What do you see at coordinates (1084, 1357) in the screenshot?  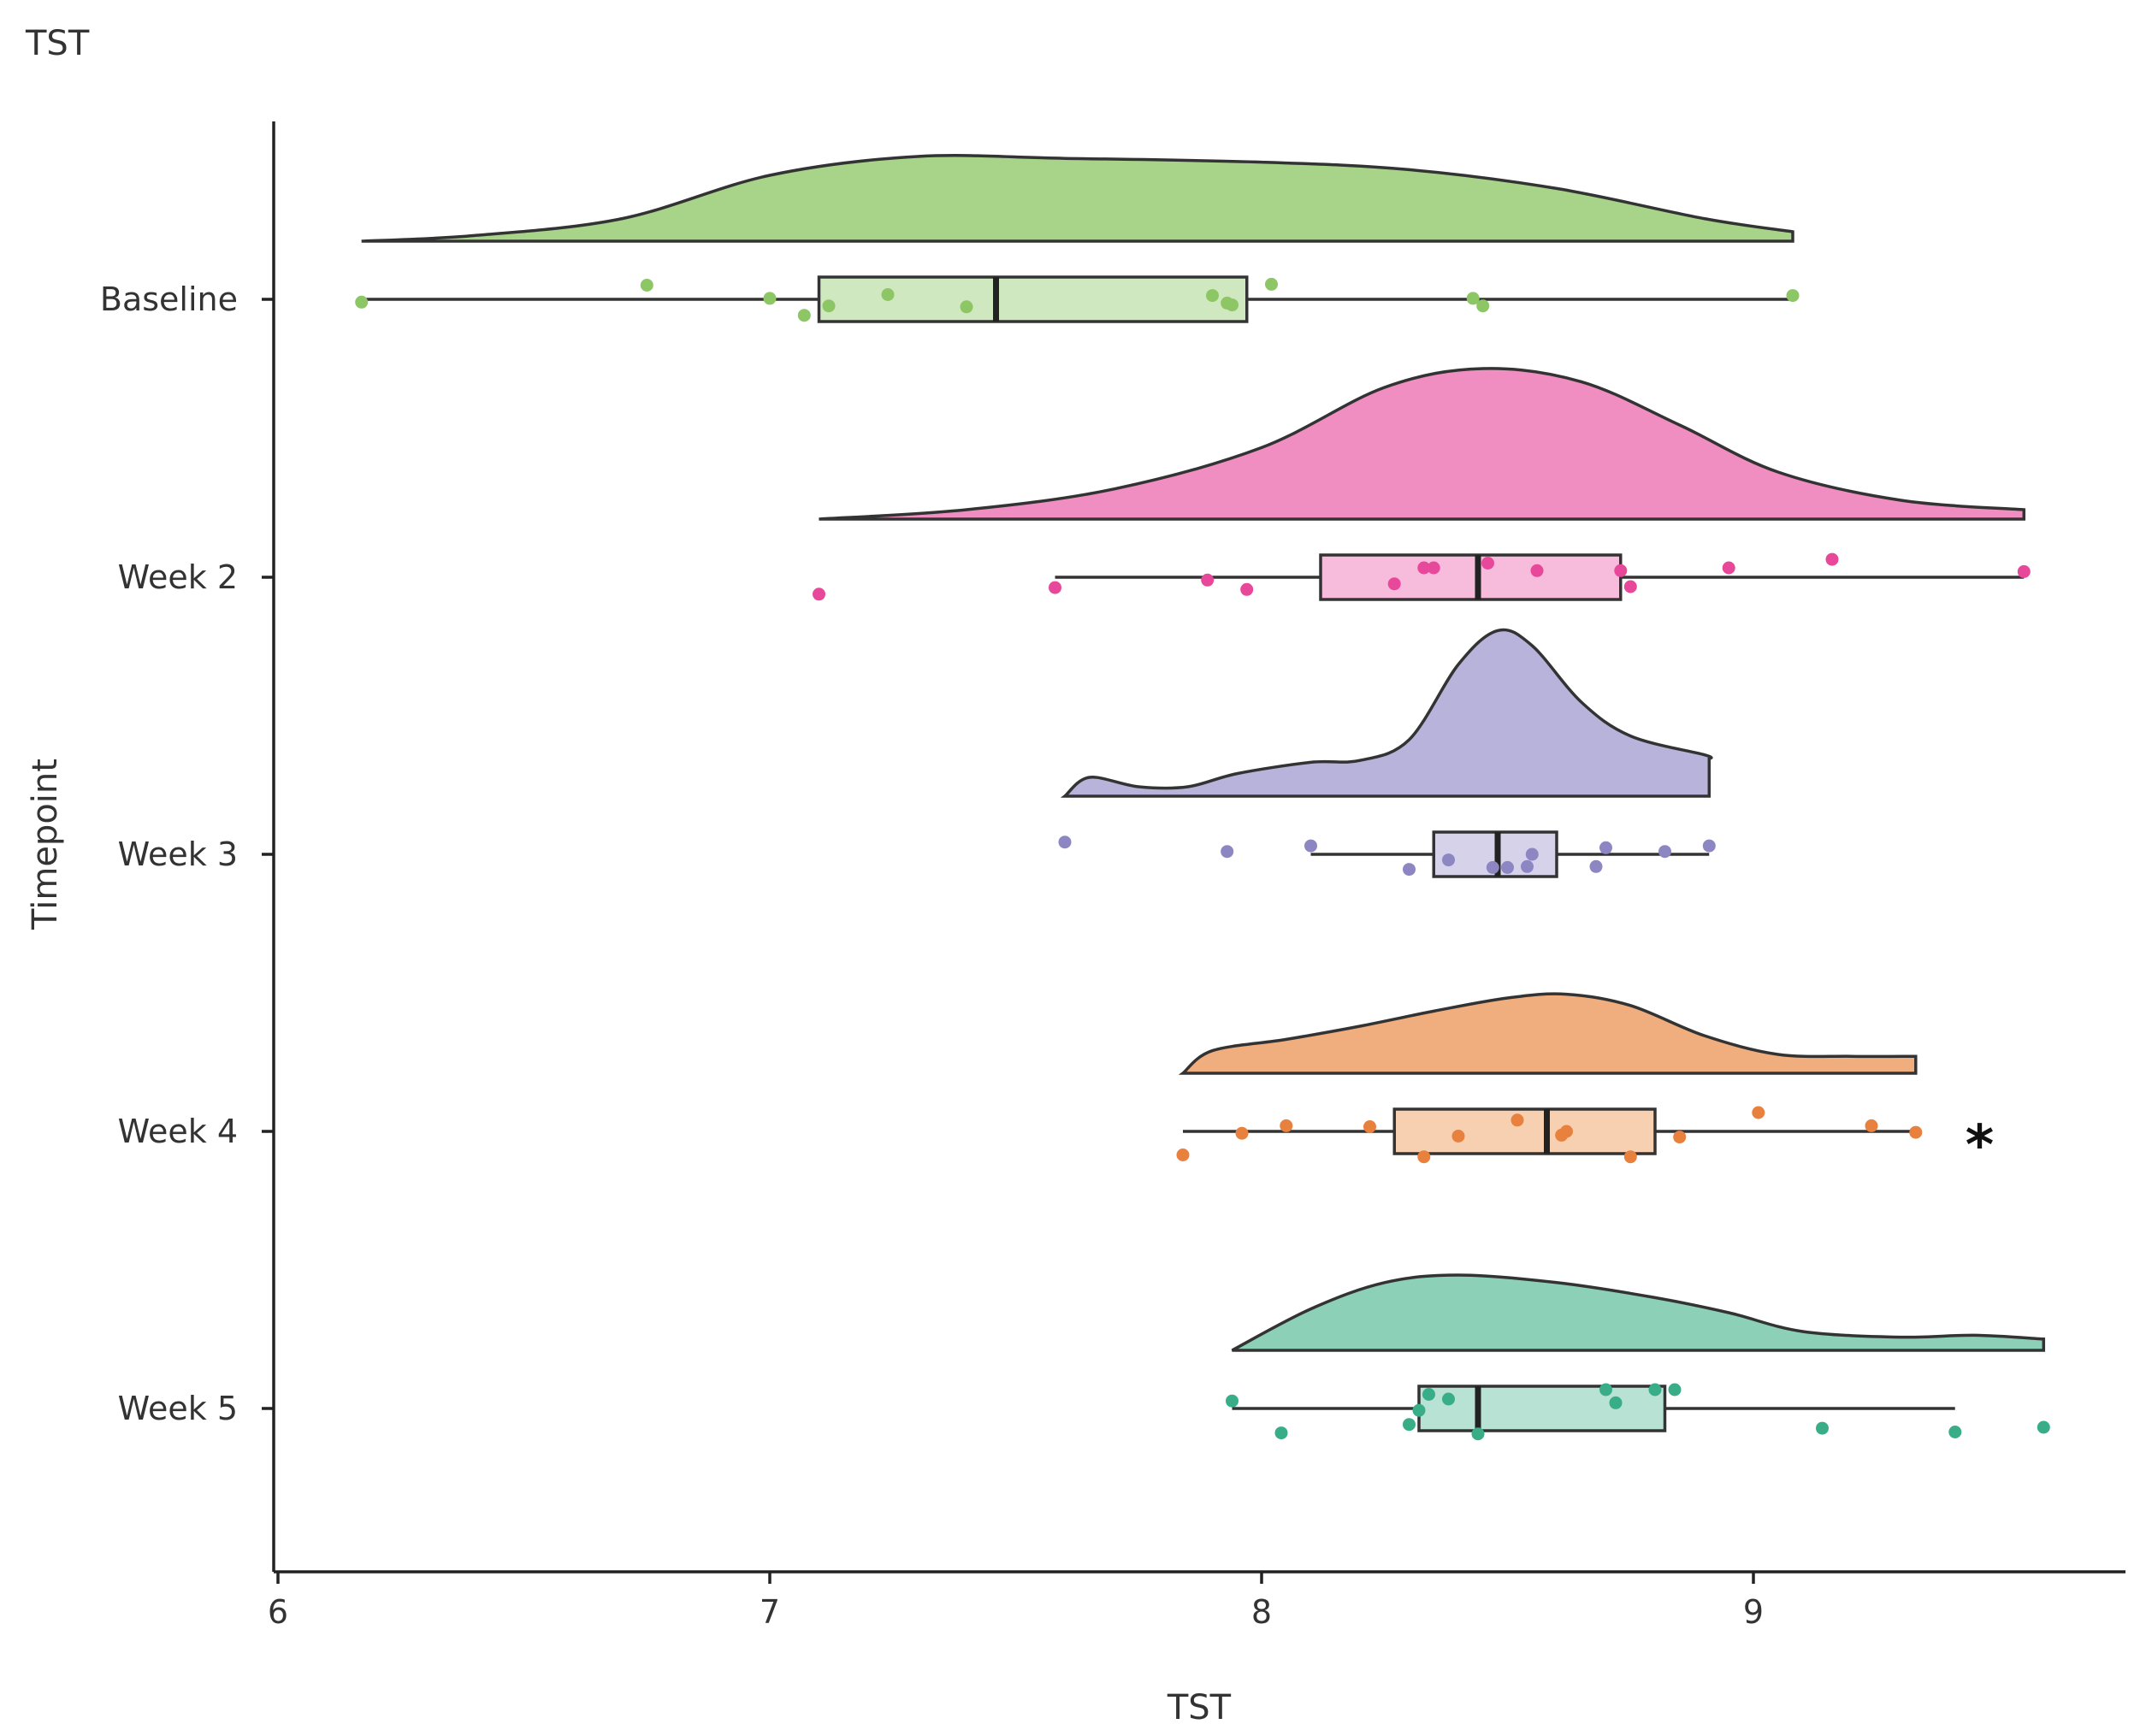 I see `group-week-5: Week 5` at bounding box center [1084, 1357].